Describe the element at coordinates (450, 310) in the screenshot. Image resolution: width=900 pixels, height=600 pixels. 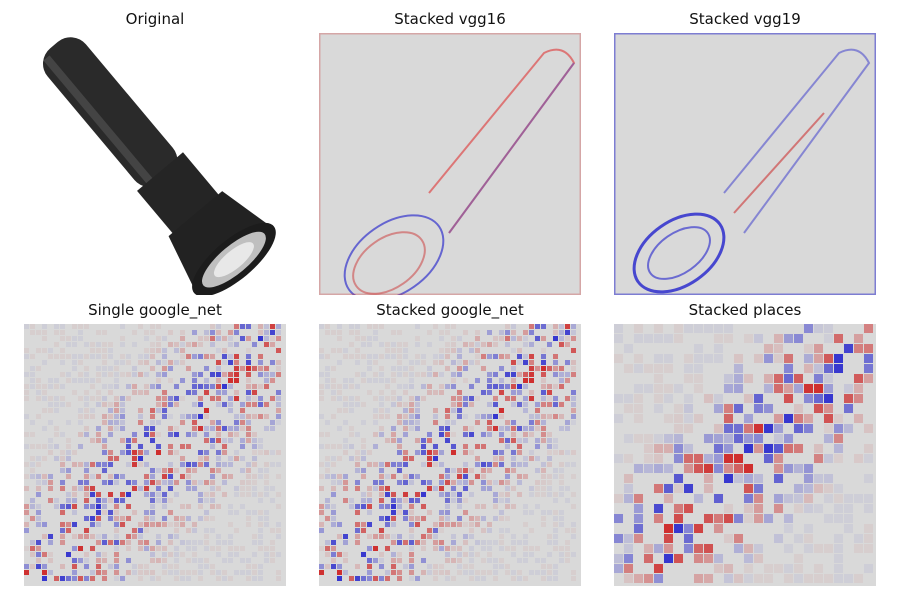
I see `panel-title-stacked-googlenet: Stacked google_net` at that location.